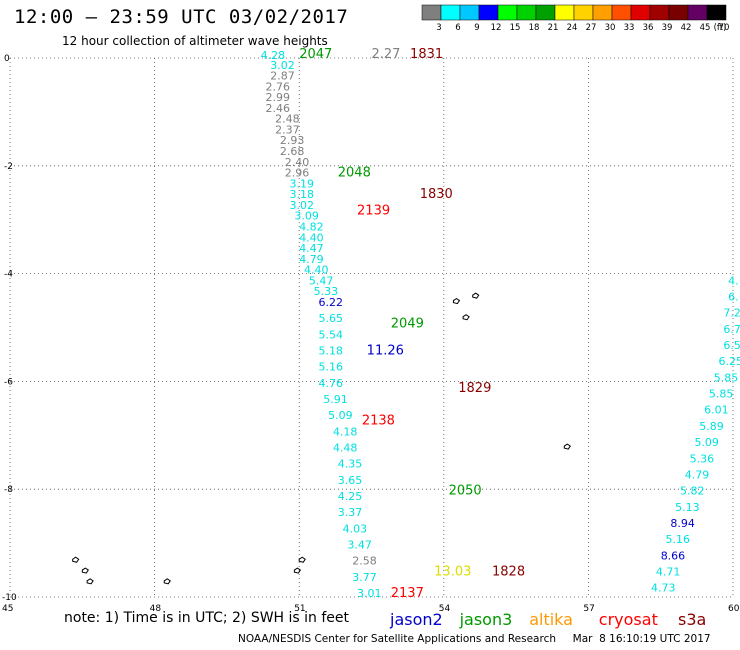 Image resolution: width=740 pixels, height=650 pixels. What do you see at coordinates (386, 54) in the screenshot?
I see `pass-label: 2.27` at bounding box center [386, 54].